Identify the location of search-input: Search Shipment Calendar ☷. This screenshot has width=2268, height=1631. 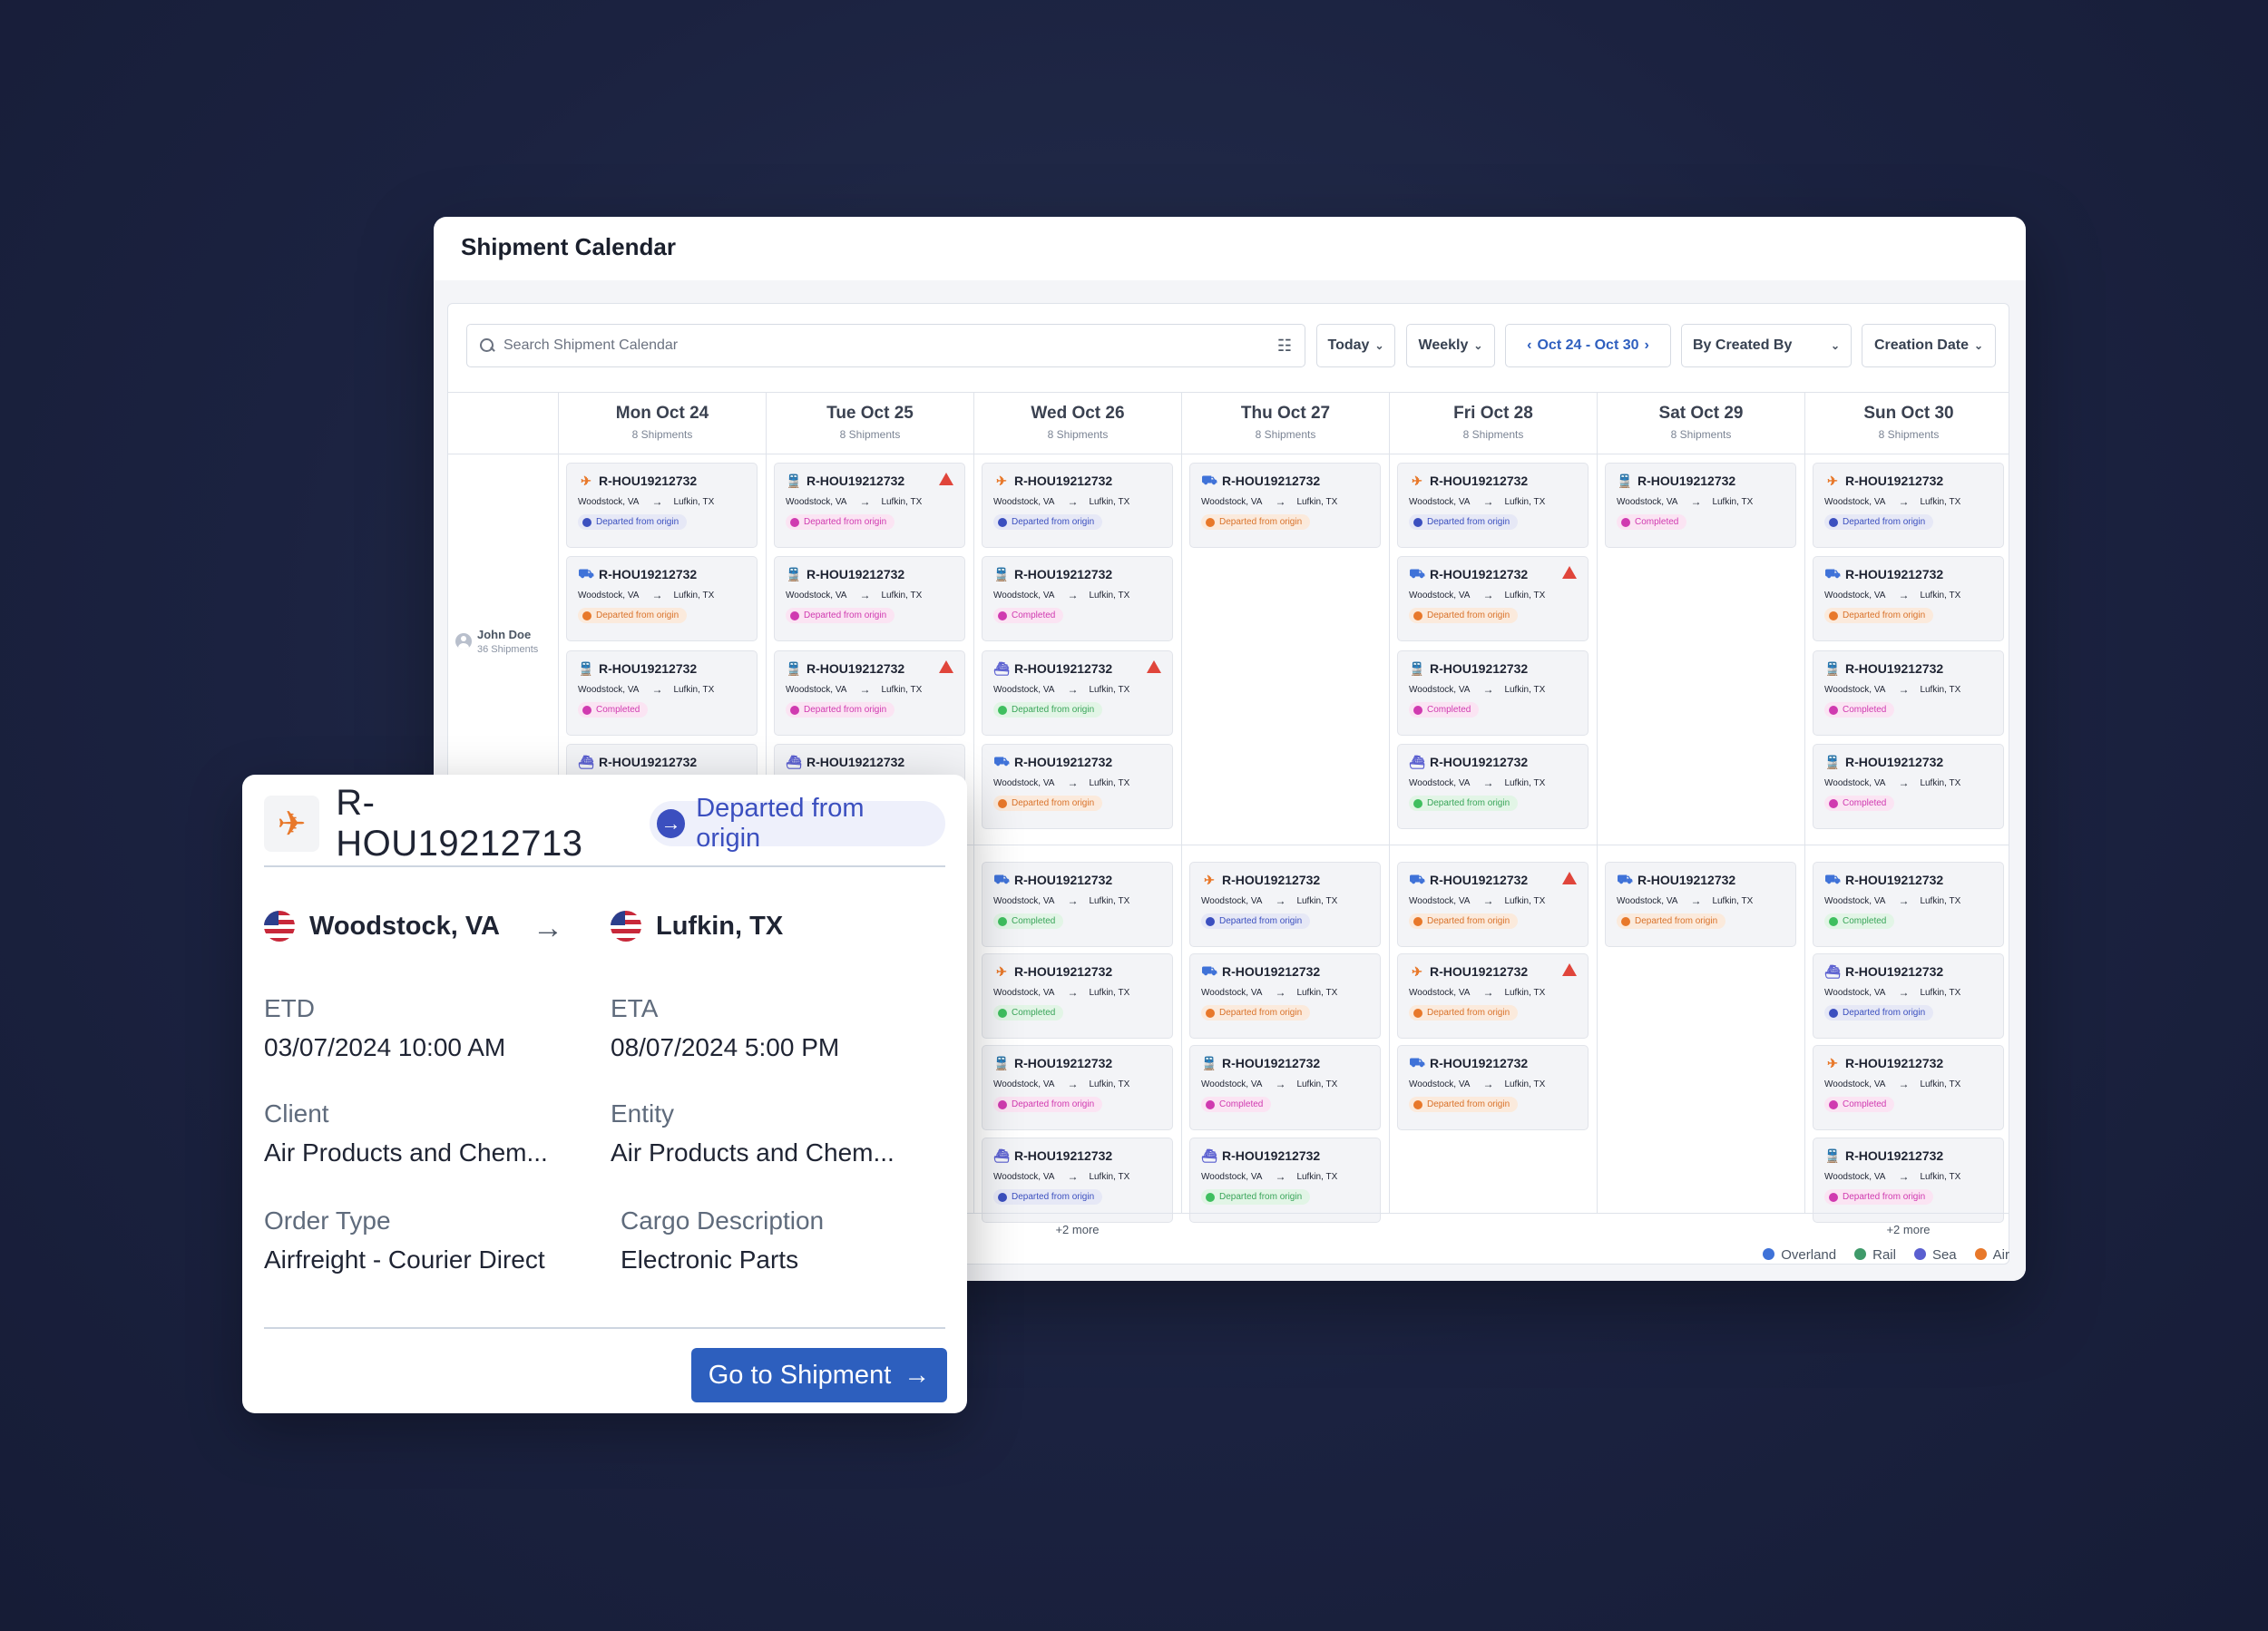
(886, 345).